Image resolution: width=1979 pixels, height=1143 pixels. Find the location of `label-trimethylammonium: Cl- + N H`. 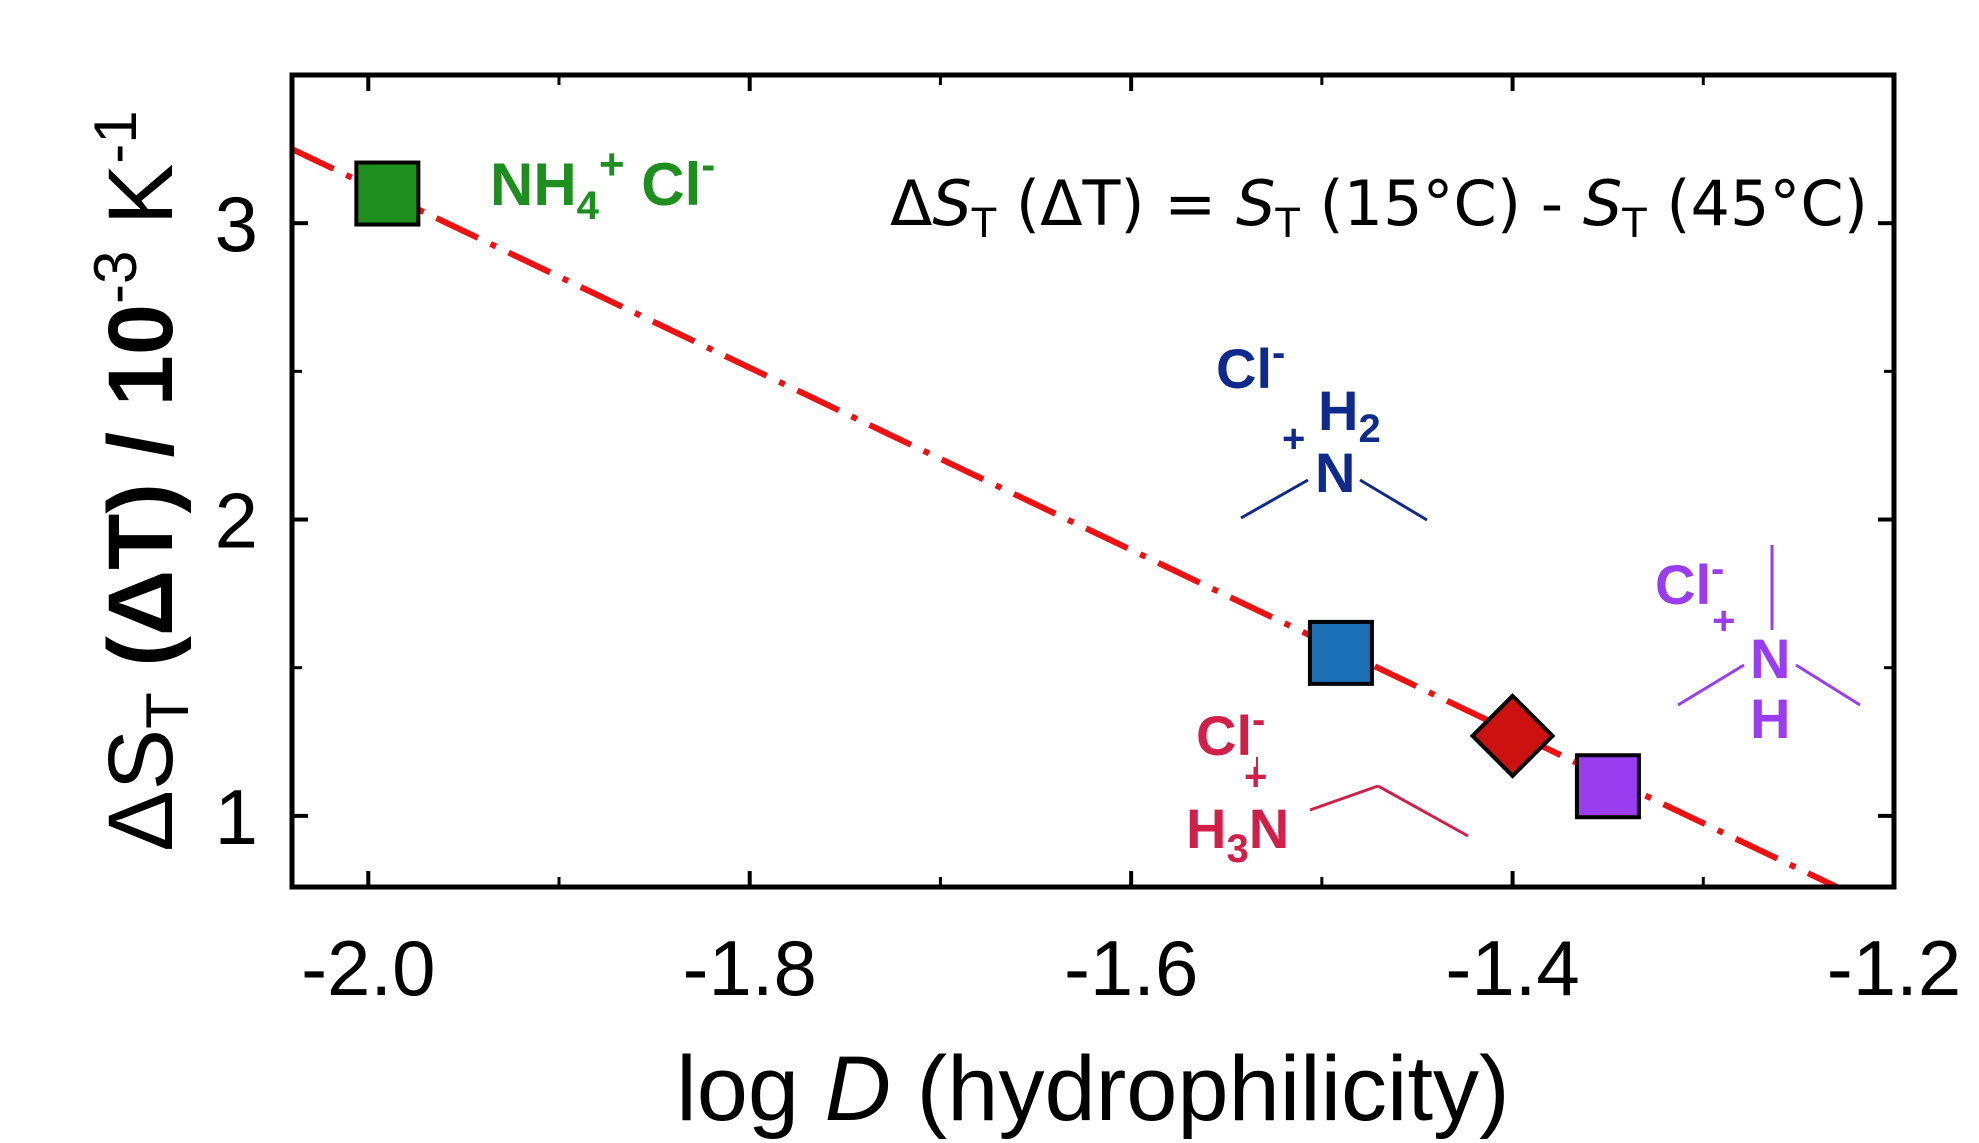

label-trimethylammonium: Cl- + N H is located at coordinates (1758, 647).